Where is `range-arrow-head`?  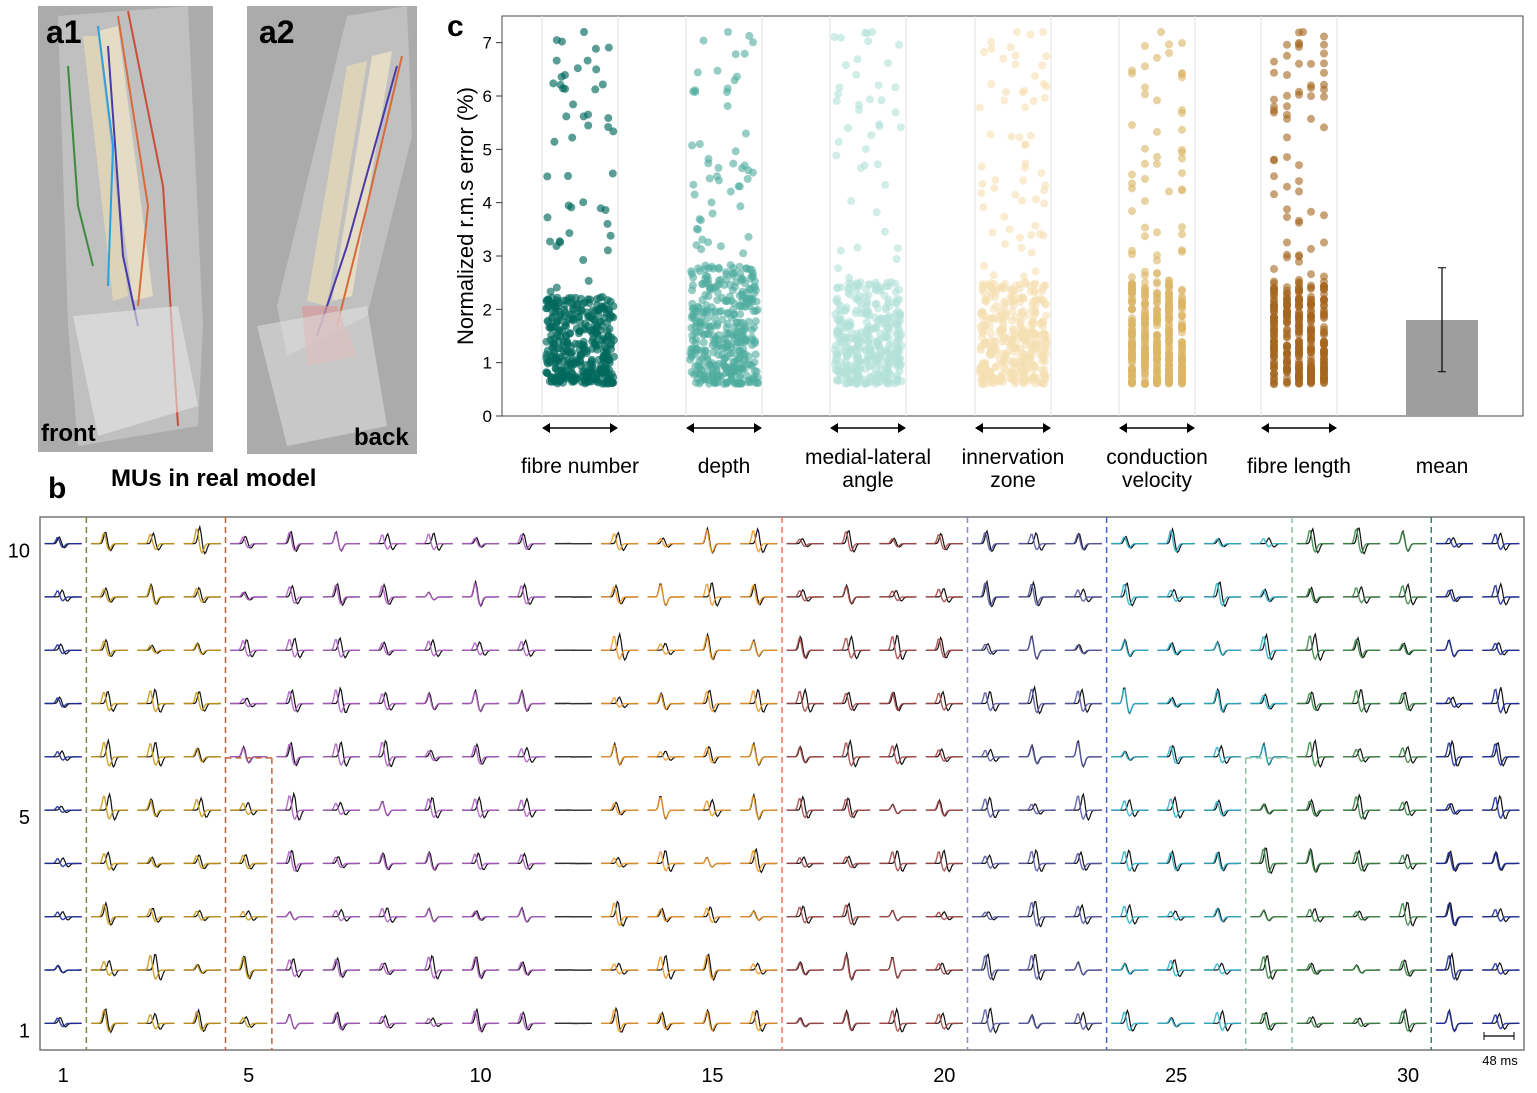
range-arrow-head is located at coordinates (690, 428).